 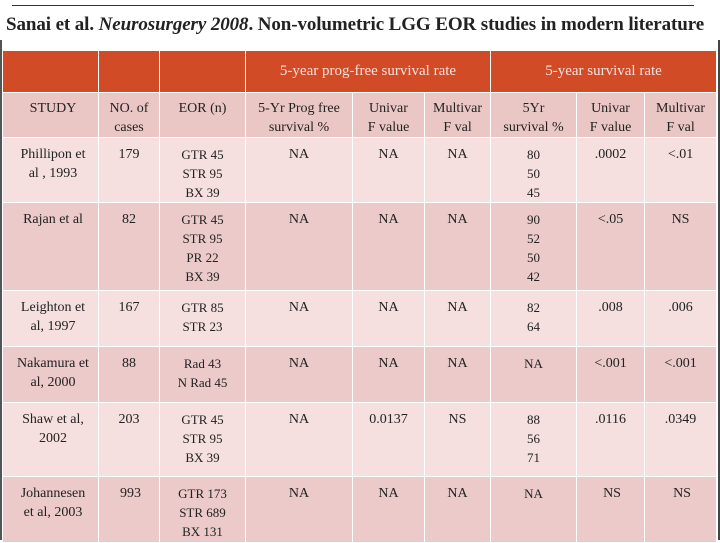 I want to click on column-header-line: NO. of, so click(x=129, y=108).